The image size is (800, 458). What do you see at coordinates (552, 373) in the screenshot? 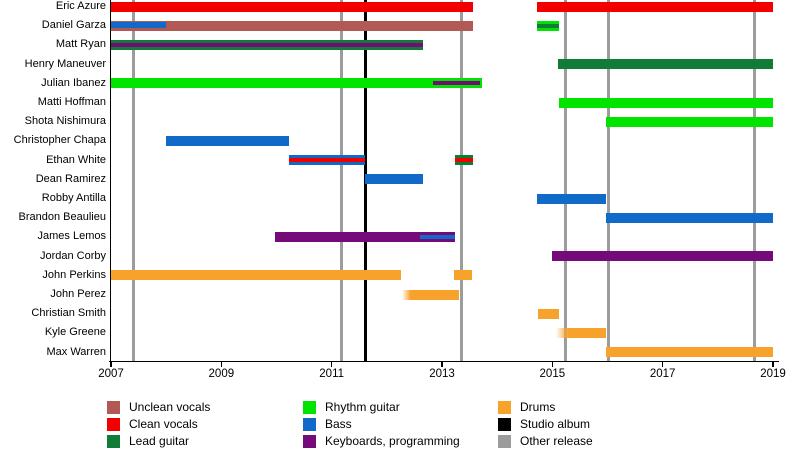
I see `x-axis-tick-label: 2015` at bounding box center [552, 373].